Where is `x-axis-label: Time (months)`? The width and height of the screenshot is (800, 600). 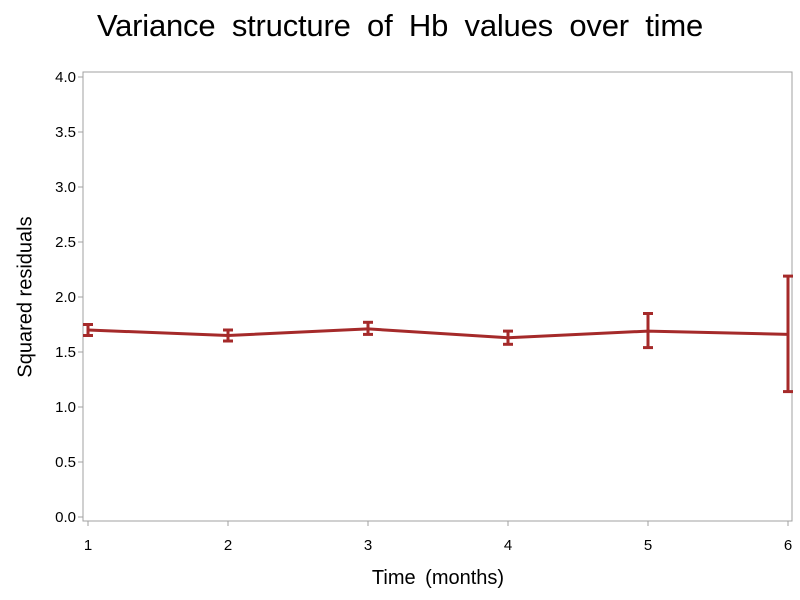
x-axis-label: Time (months) is located at coordinates (438, 578).